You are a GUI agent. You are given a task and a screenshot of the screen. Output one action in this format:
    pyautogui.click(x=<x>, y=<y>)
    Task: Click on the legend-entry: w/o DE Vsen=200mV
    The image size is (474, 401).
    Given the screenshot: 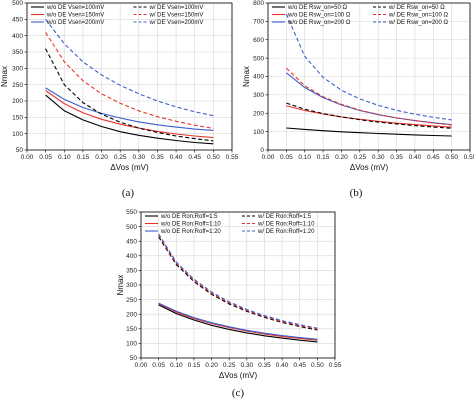 What is the action you would take?
    pyautogui.click(x=75, y=23)
    